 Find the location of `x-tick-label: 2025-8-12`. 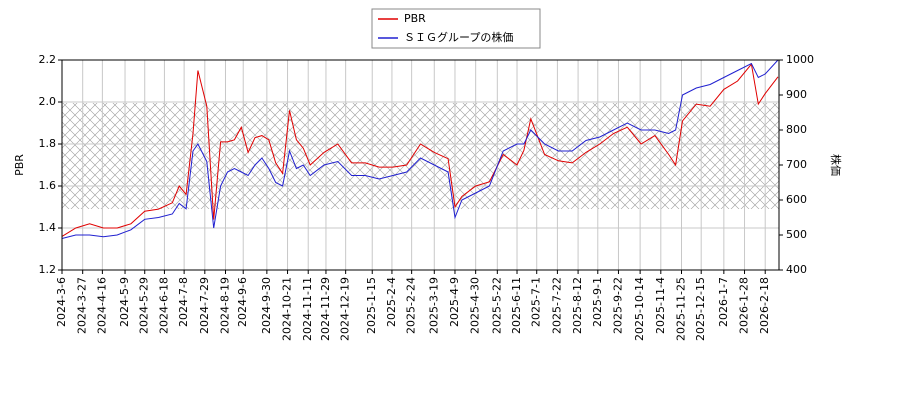

x-tick-label: 2025-8-12 is located at coordinates (577, 305).